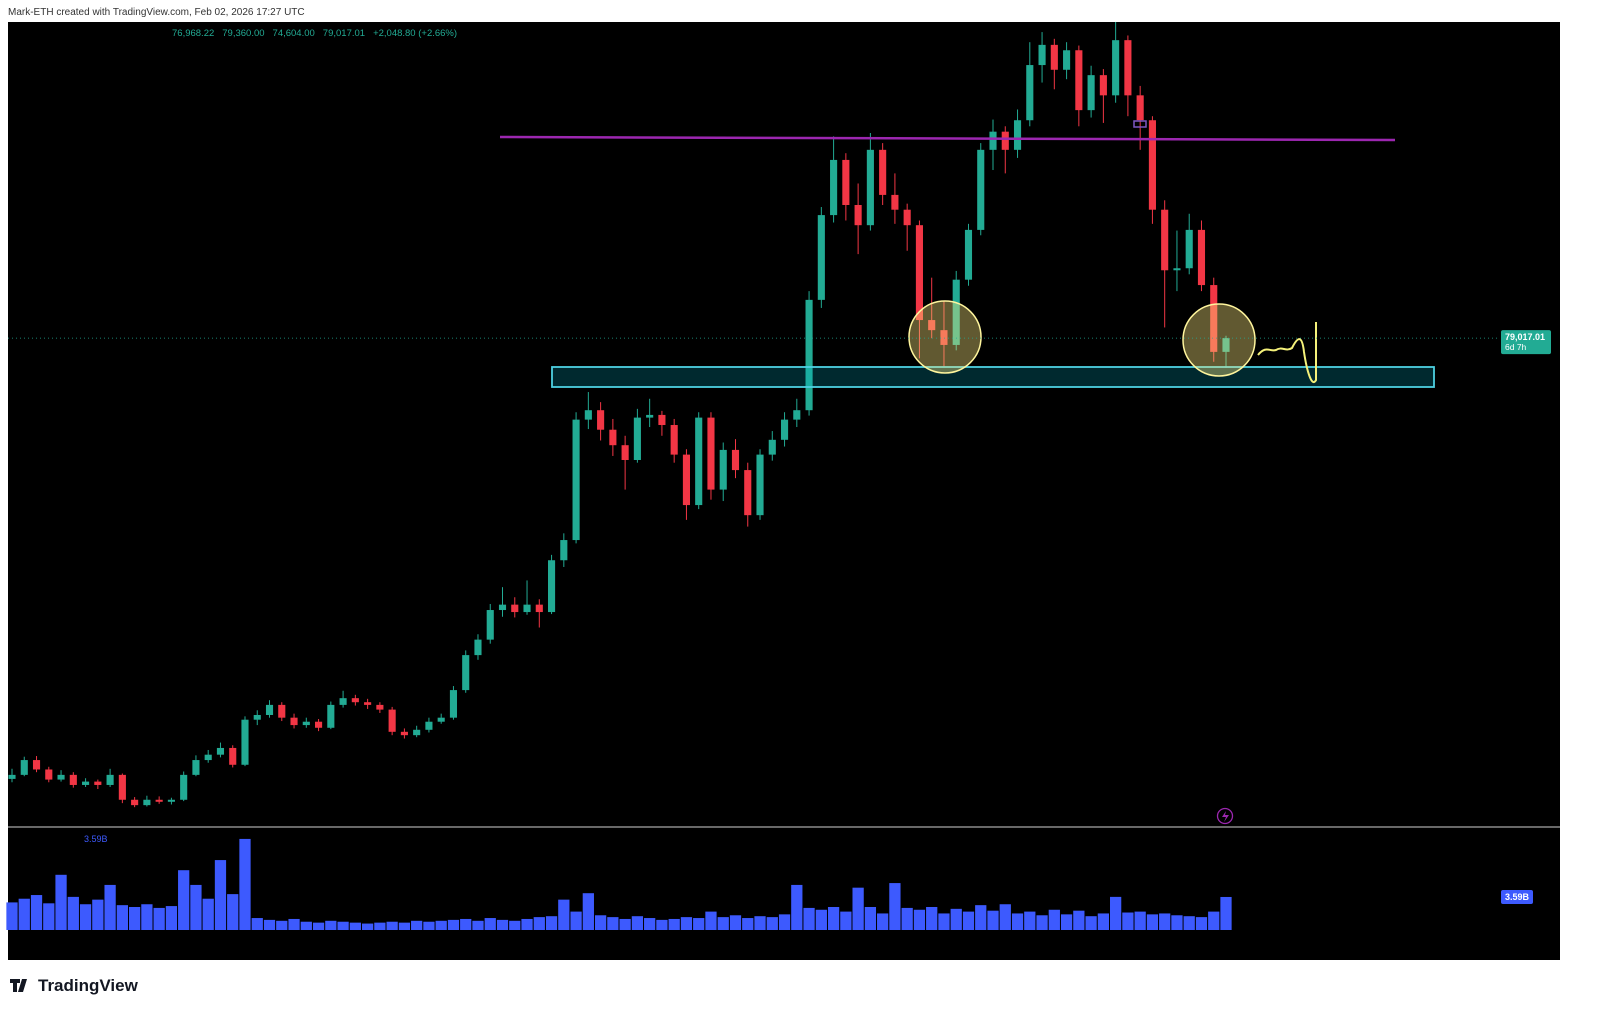  What do you see at coordinates (619, 882) in the screenshot?
I see `volume: 3.59B` at bounding box center [619, 882].